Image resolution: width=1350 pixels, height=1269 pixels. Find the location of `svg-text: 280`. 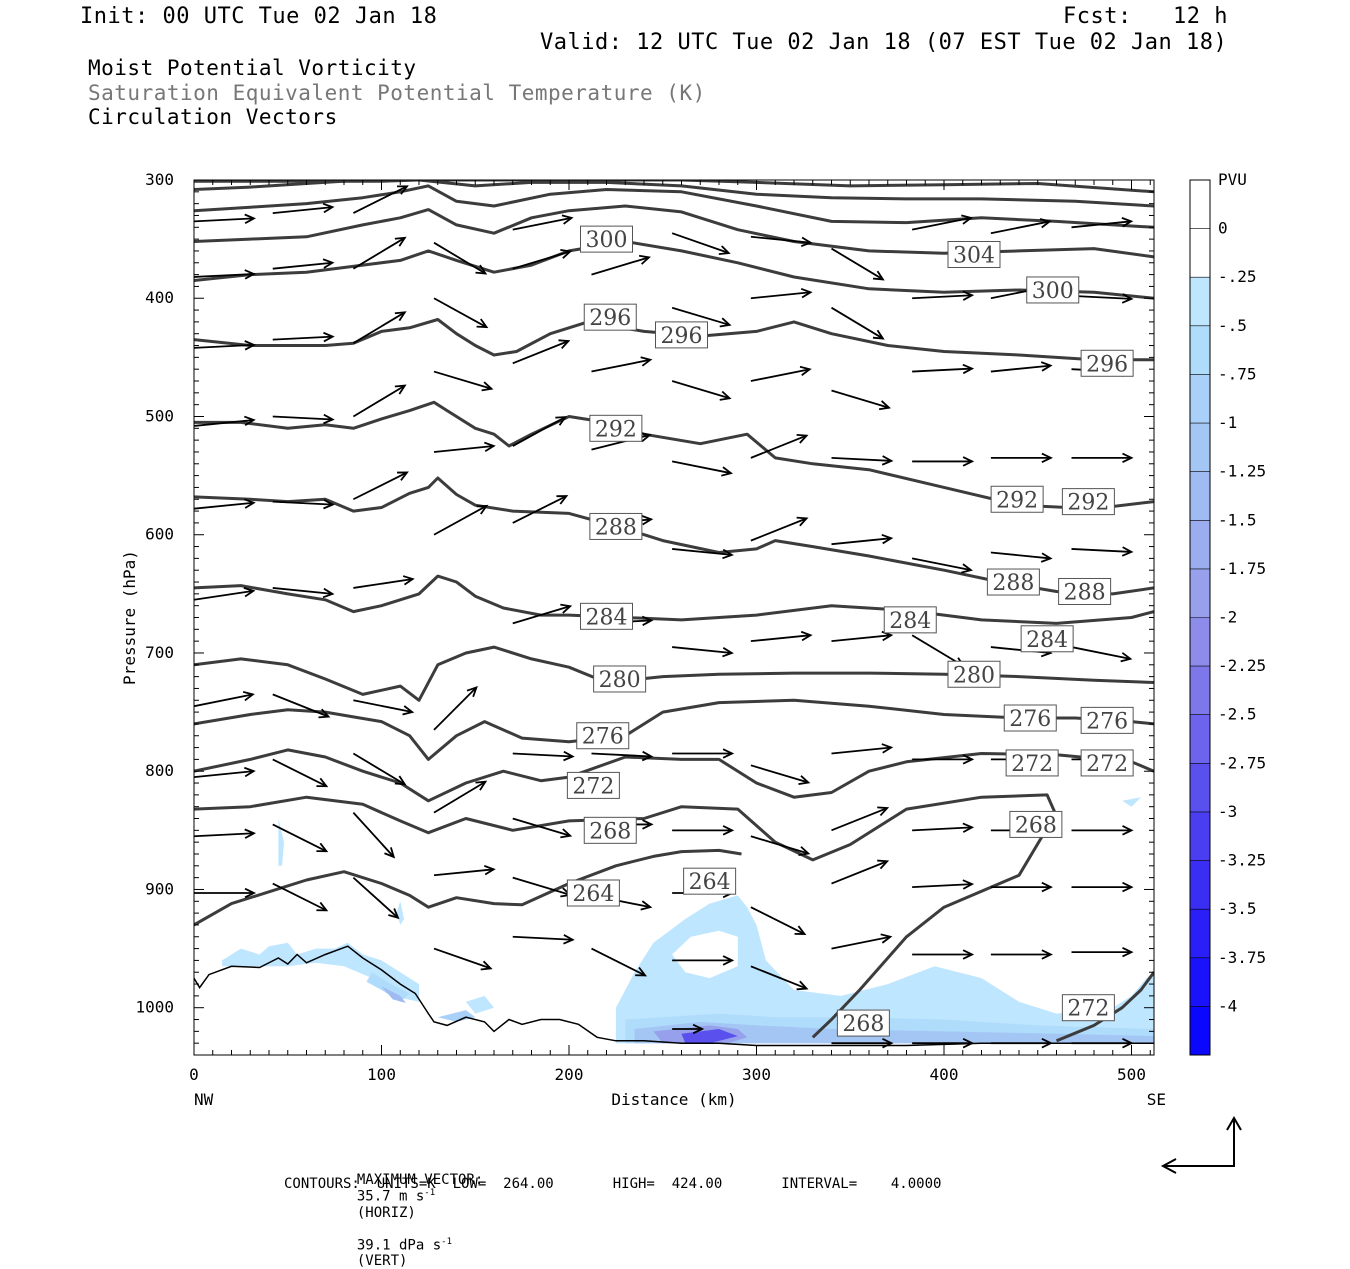

svg-text: 280 is located at coordinates (974, 675).